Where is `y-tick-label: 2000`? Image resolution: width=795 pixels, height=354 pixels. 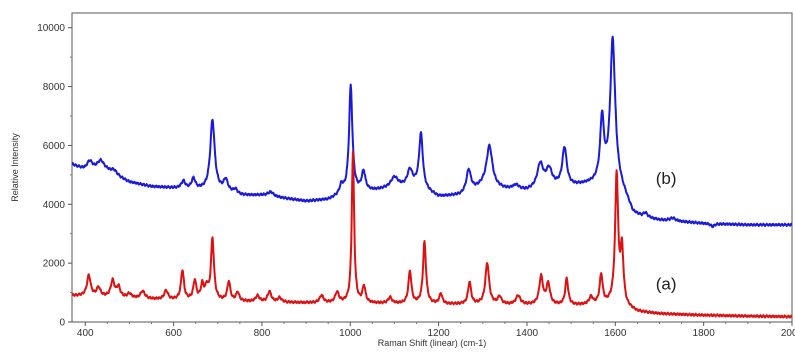
y-tick-label: 2000 is located at coordinates (54, 264).